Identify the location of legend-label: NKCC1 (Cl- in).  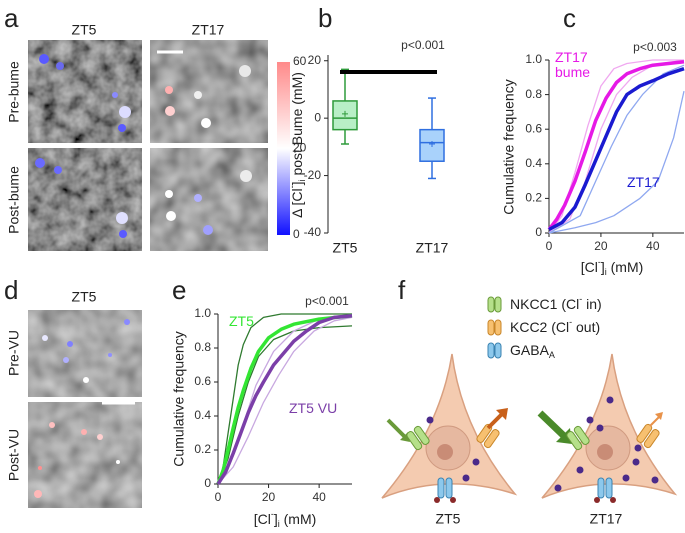
(556, 302).